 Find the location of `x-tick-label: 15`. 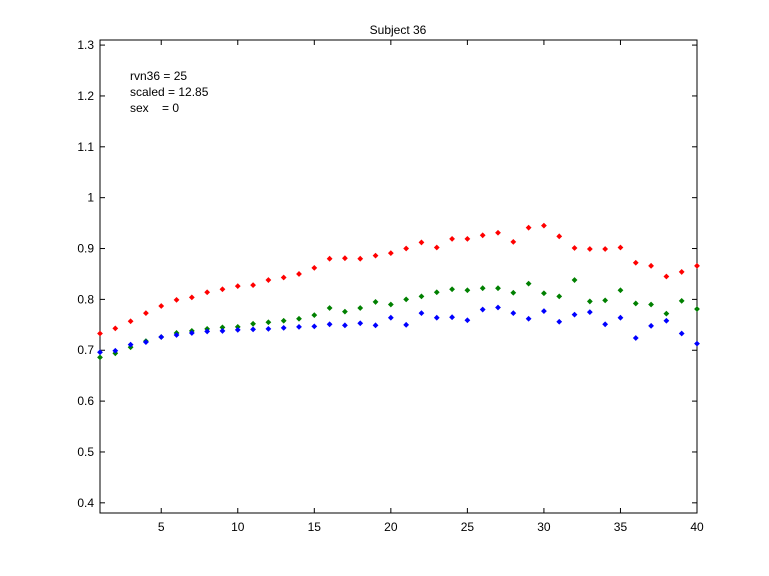

x-tick-label: 15 is located at coordinates (315, 527).